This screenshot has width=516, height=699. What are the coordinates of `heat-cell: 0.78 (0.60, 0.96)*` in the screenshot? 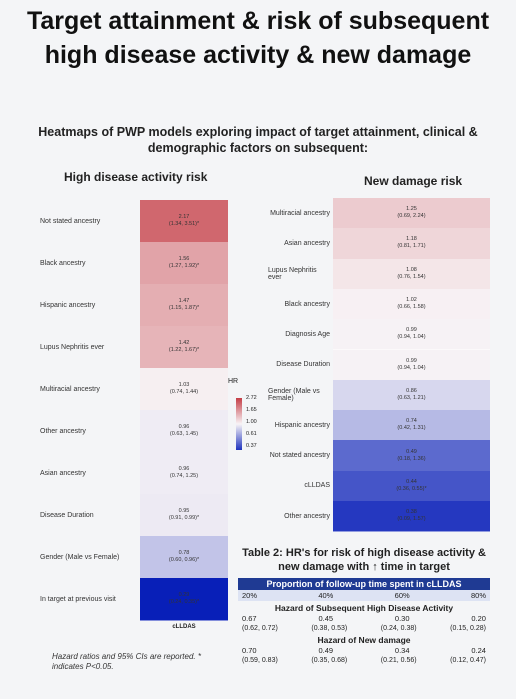 It's located at (184, 557).